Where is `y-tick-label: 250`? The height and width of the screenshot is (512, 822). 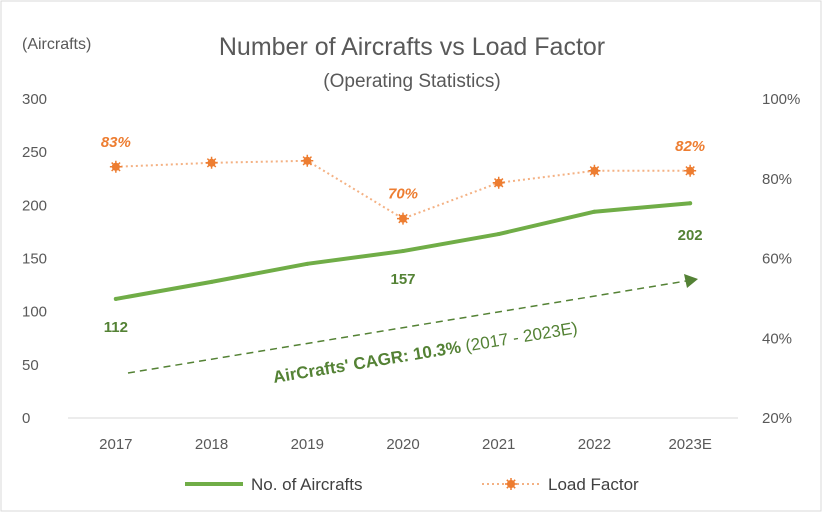
y-tick-label: 250 is located at coordinates (34, 152).